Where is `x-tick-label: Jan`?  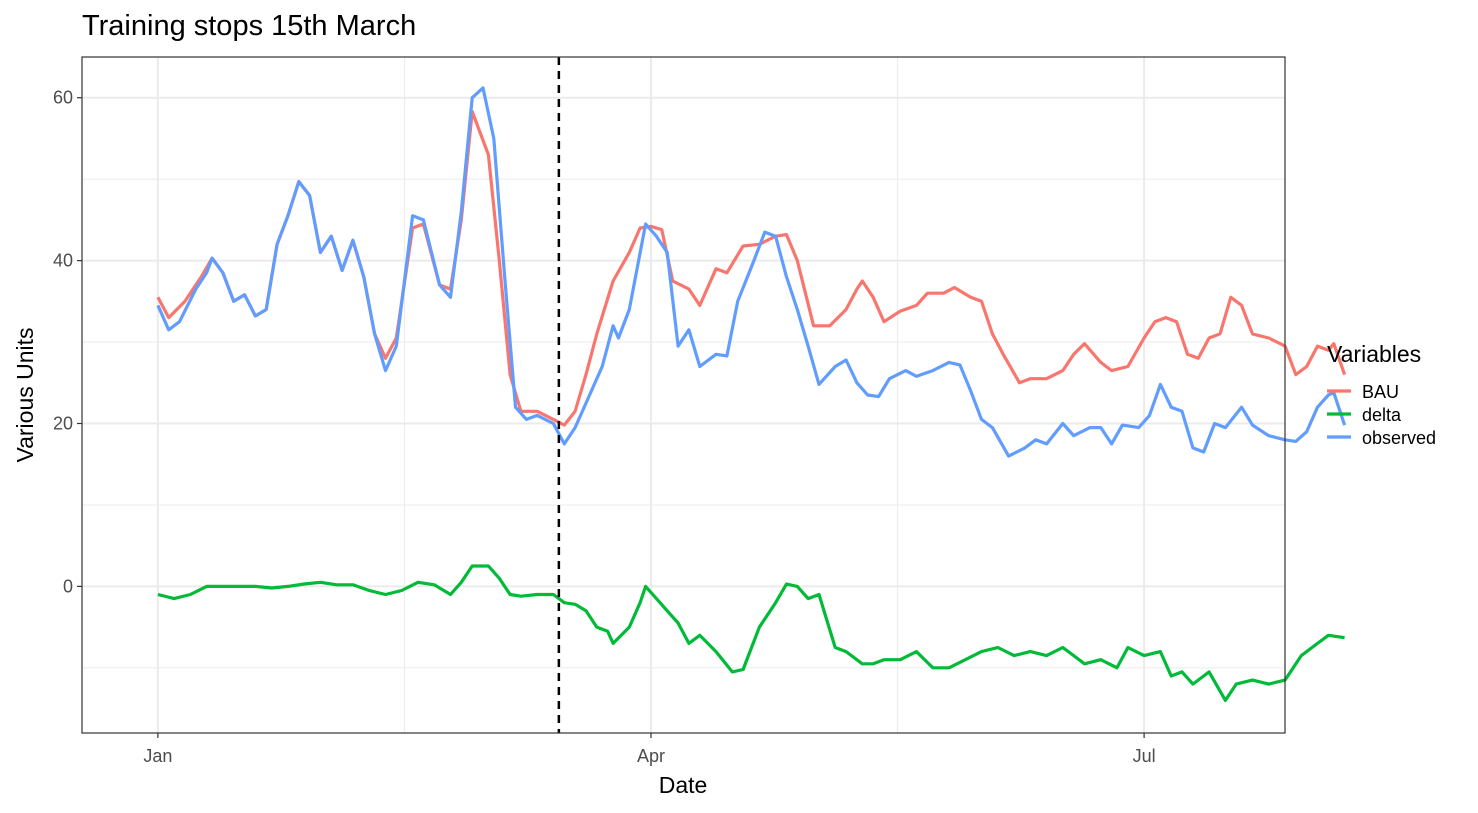
x-tick-label: Jan is located at coordinates (157, 756).